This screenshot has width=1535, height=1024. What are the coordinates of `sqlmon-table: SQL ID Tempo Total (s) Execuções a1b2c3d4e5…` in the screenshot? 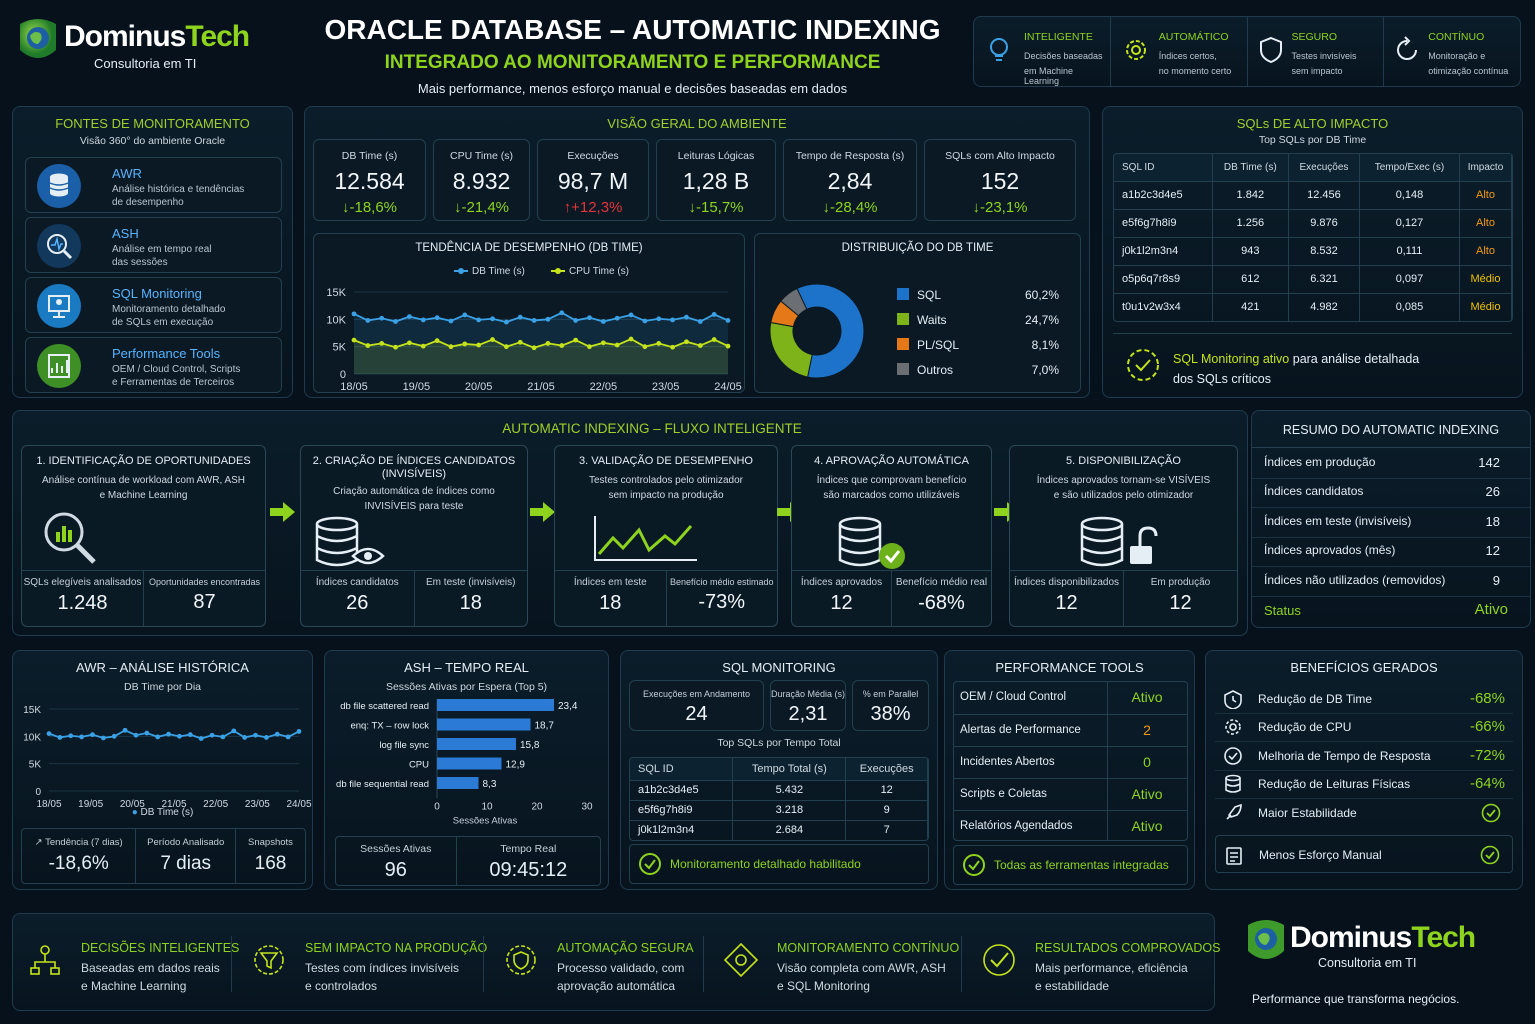 It's located at (779, 799).